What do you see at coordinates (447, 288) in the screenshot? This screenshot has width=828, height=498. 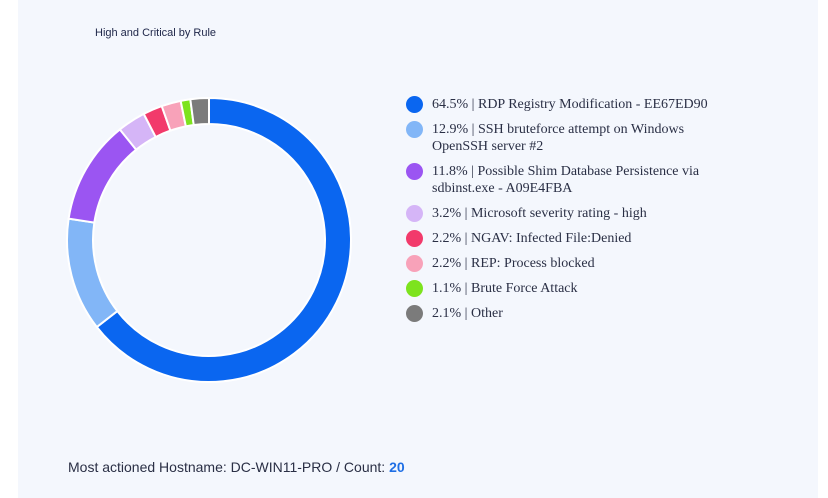 I see `legend-percent: 1.1%` at bounding box center [447, 288].